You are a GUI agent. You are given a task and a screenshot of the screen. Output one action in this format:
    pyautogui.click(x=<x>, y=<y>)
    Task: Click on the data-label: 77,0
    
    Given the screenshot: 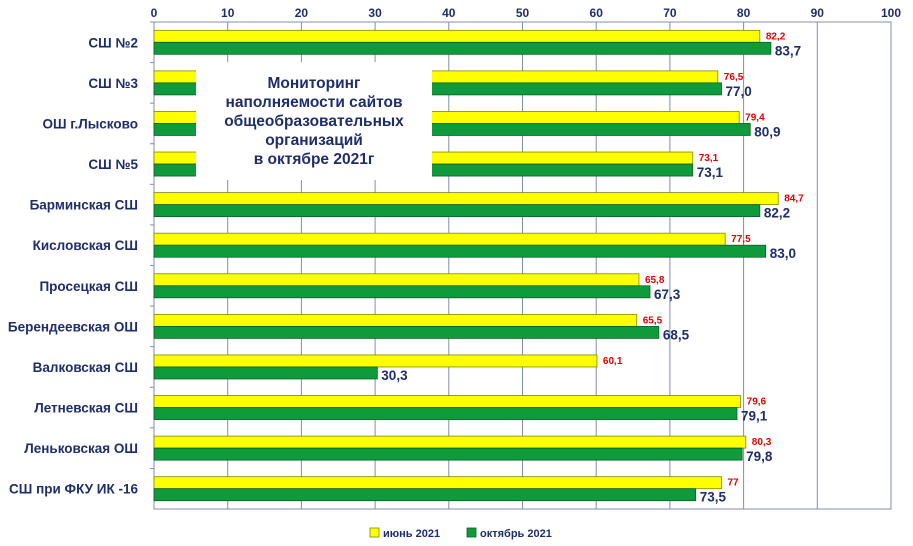 What is the action you would take?
    pyautogui.click(x=738, y=91)
    